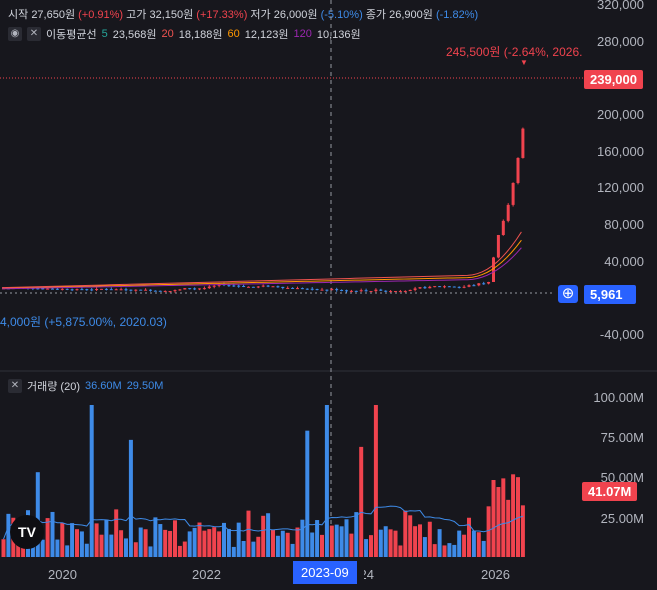 This screenshot has width=657, height=590. What do you see at coordinates (618, 397) in the screenshot?
I see `volume-tick: 100.00M` at bounding box center [618, 397].